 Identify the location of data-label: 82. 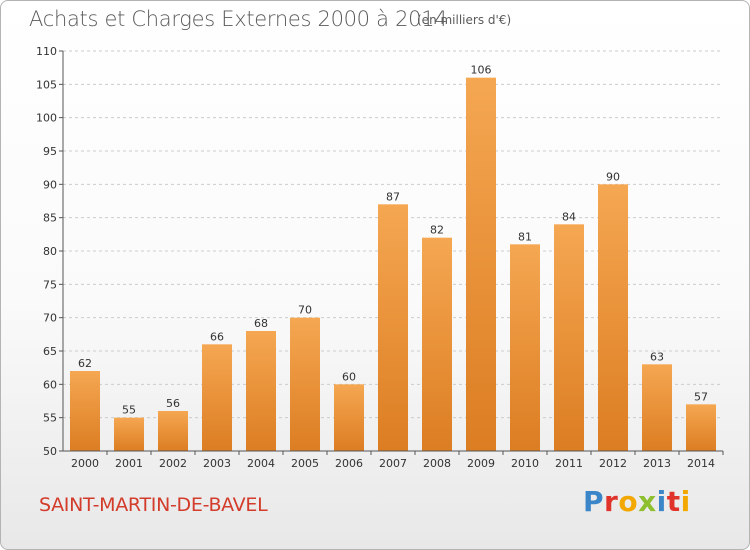
(437, 230).